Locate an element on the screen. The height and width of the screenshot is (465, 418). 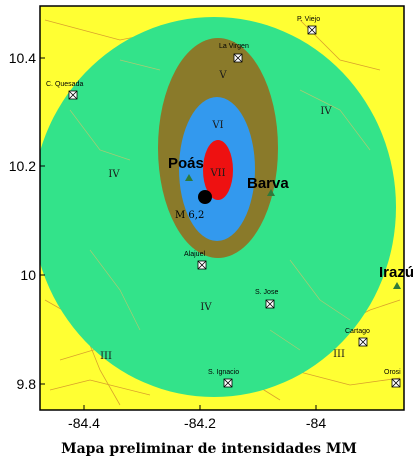
x-tick-label: -84.4 is located at coordinates (84, 423).